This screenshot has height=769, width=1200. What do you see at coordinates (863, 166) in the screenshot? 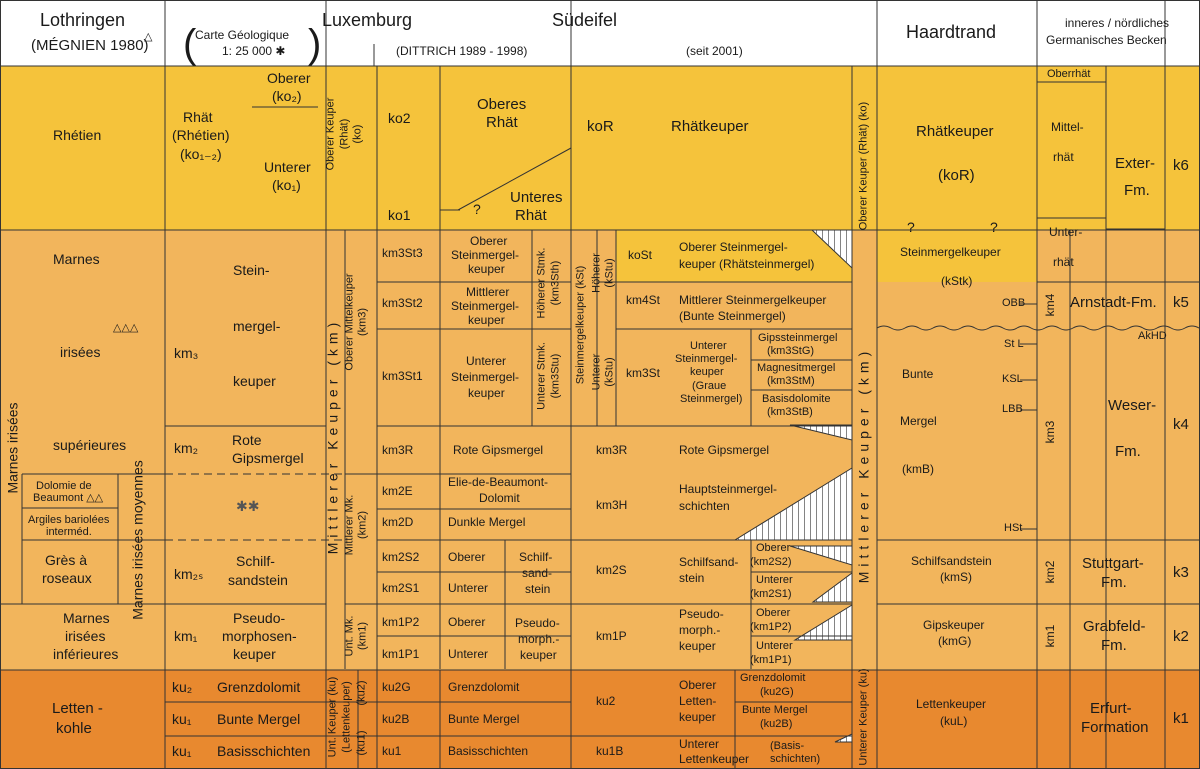
I see `seit-v-ok: Oberer Keuper (Rhät) (ko)` at bounding box center [863, 166].